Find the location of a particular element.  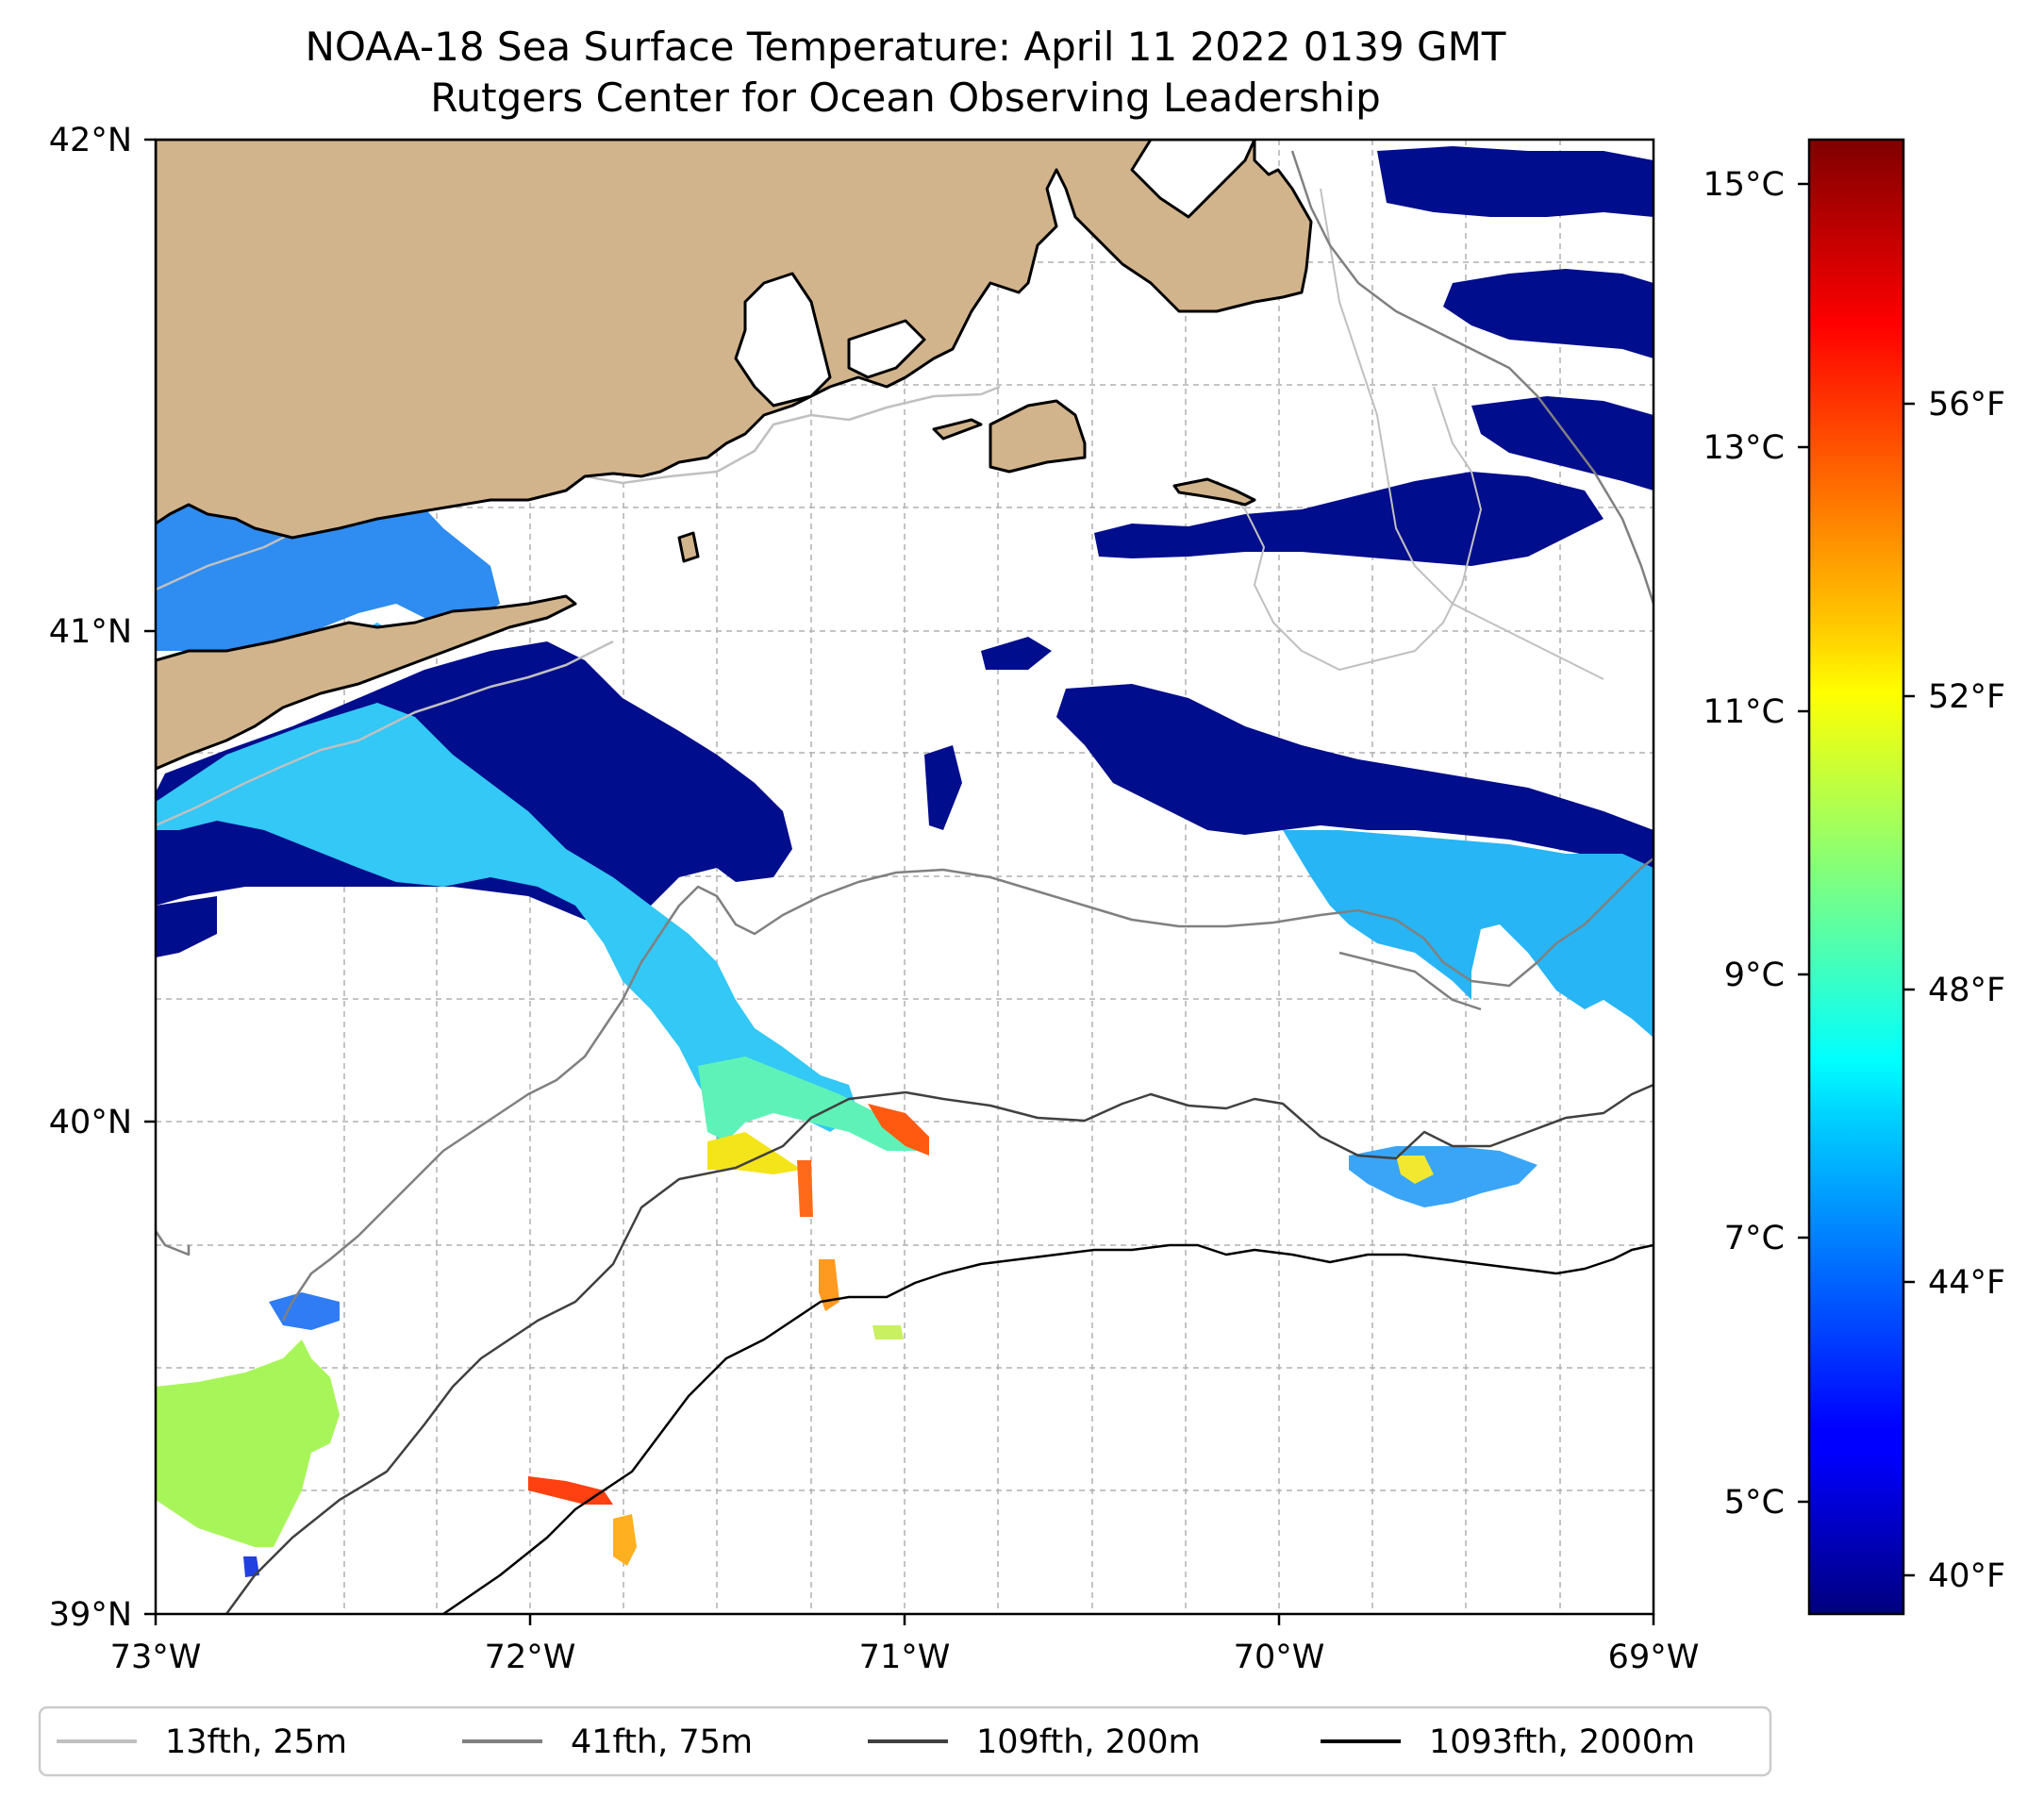

colorbar-fahrenheit-label: 48°F is located at coordinates (1967, 990).